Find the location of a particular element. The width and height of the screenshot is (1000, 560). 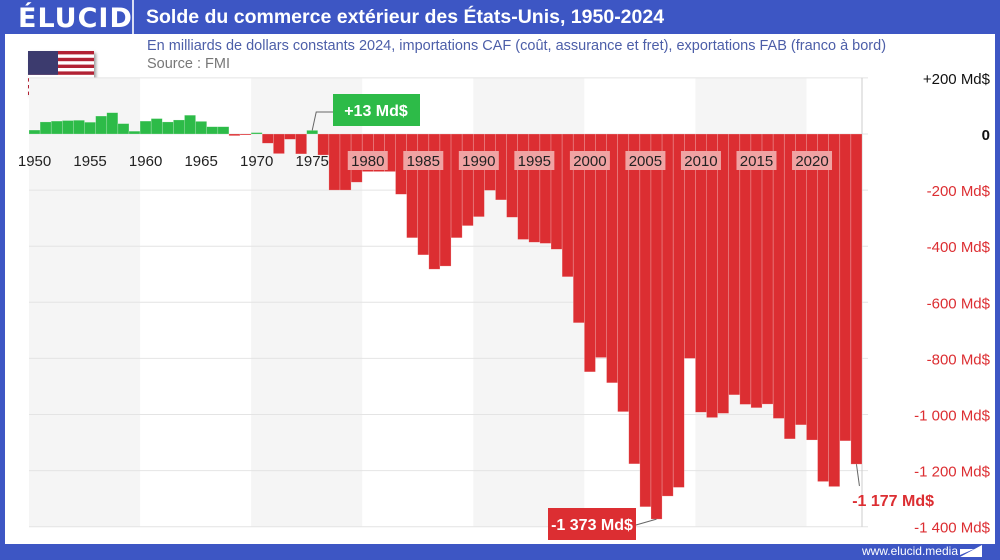

y-tick-label: -1 200 Md$ is located at coordinates (952, 472).